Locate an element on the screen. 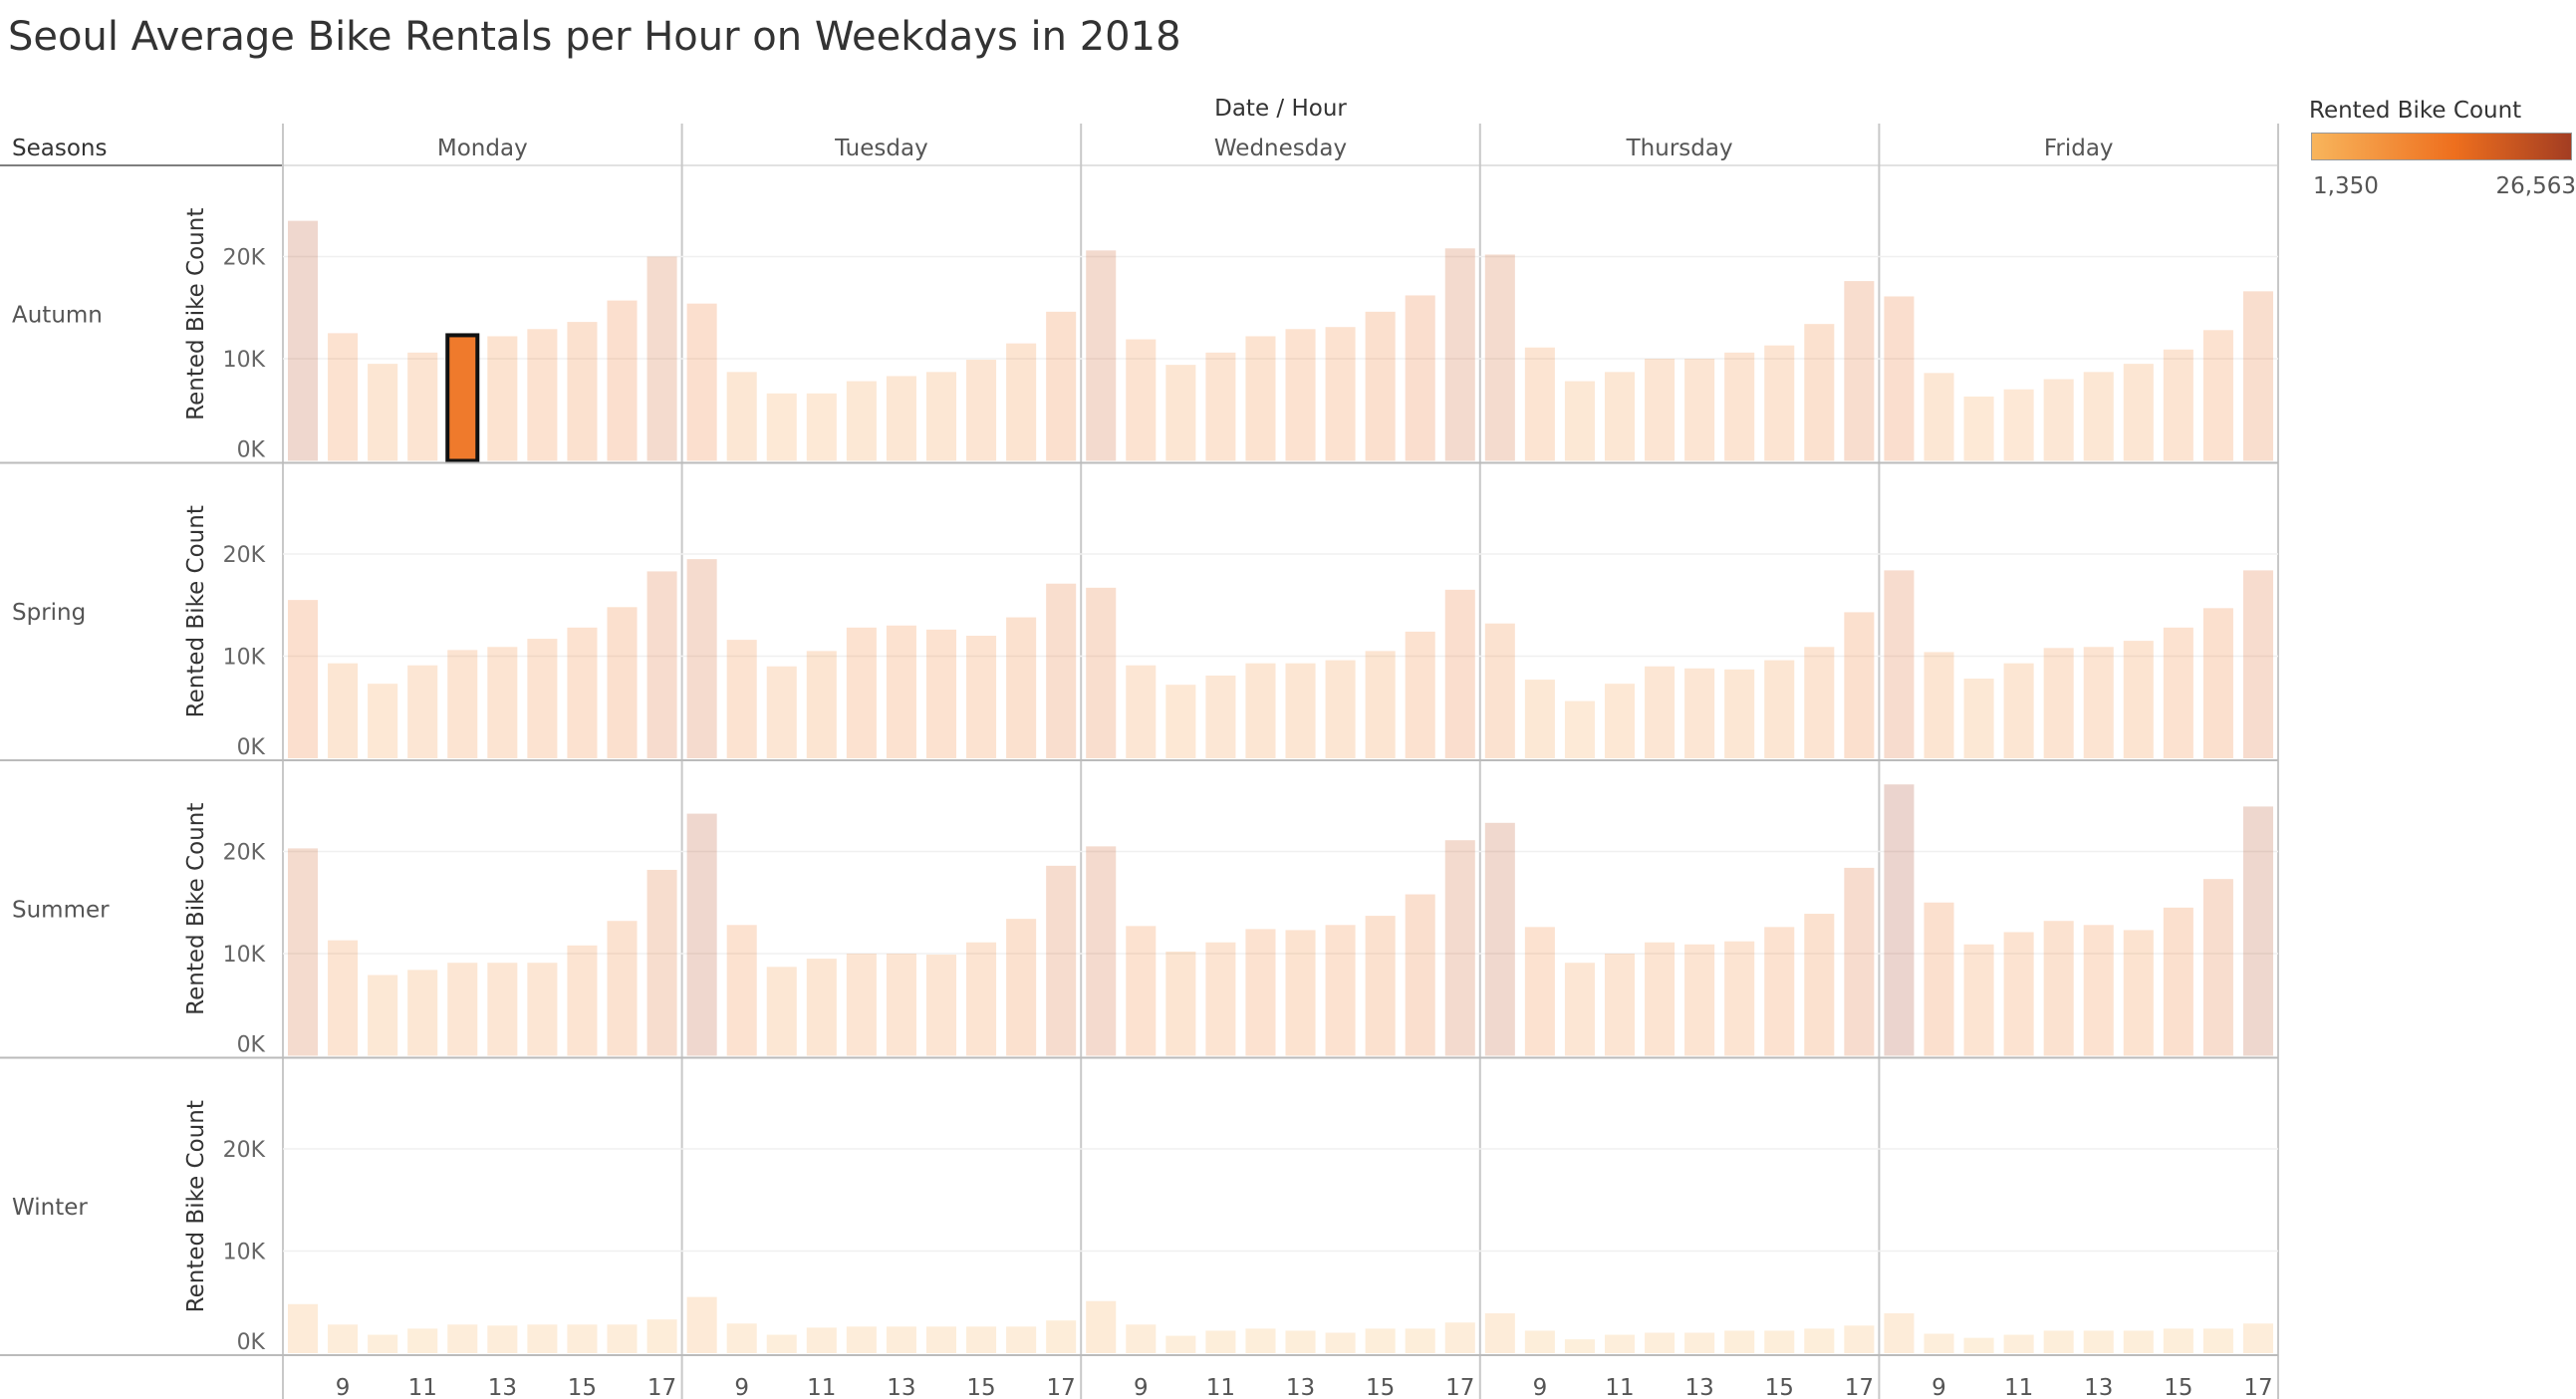  bar-spring-wednesday-h10 is located at coordinates (1180, 721).